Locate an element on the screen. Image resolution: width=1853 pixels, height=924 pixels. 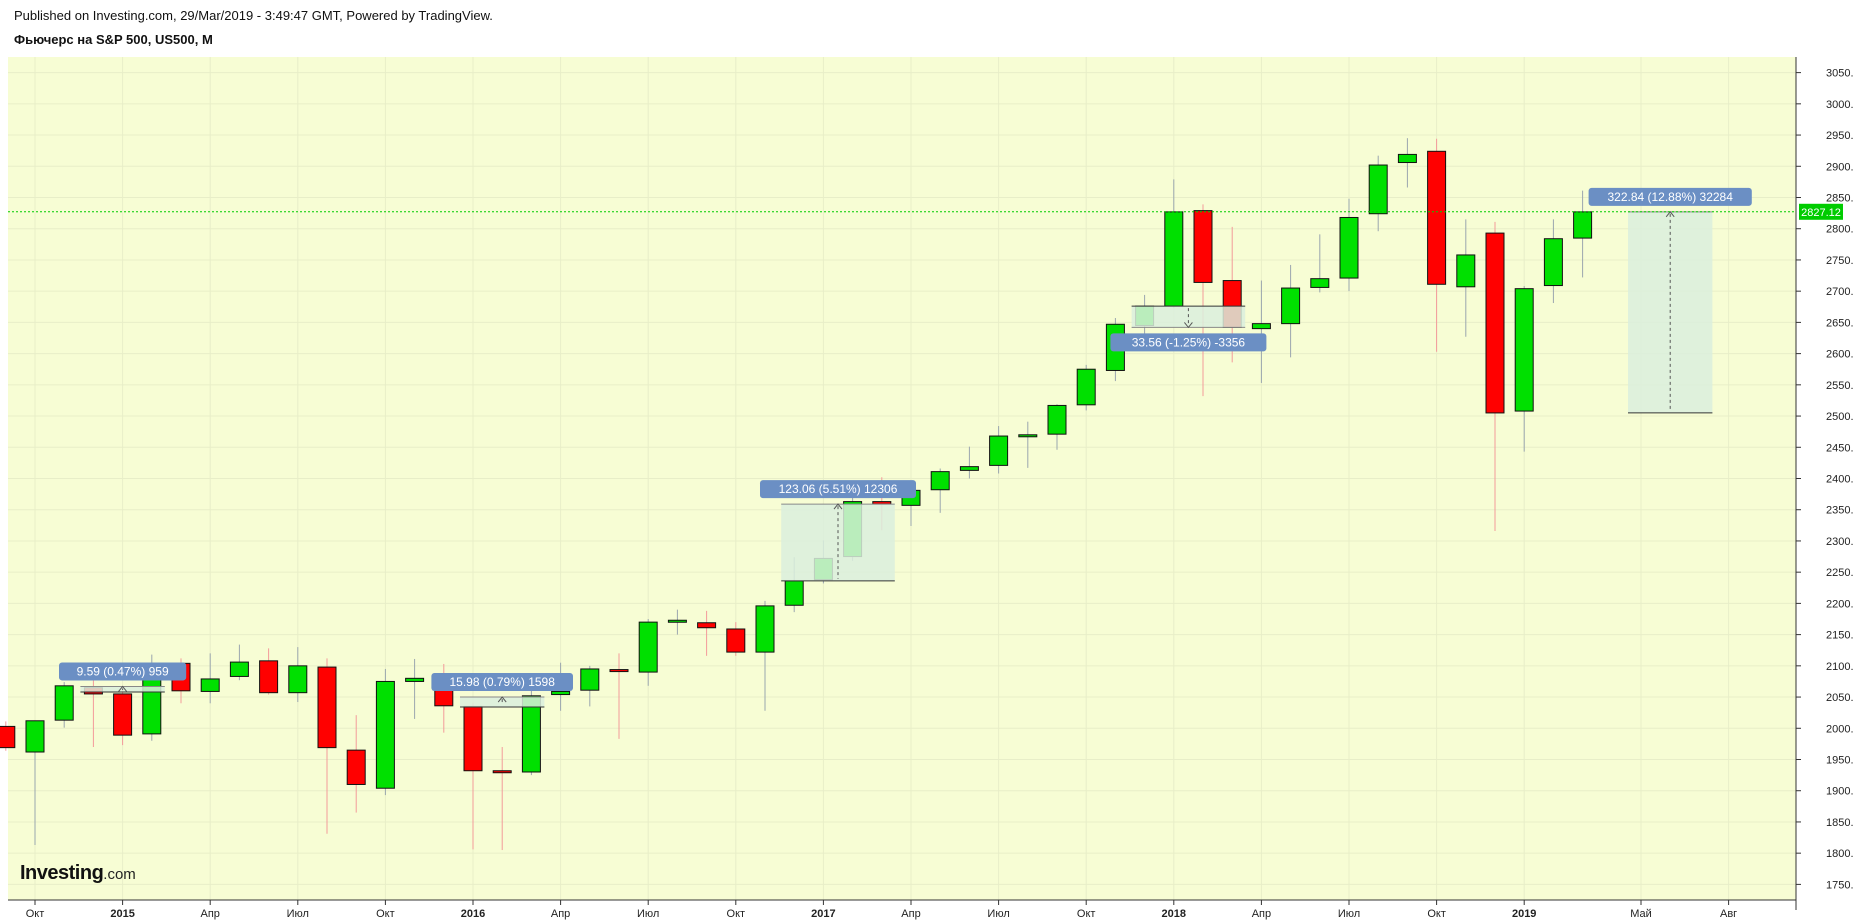
y-tick-label: 1800.00 is located at coordinates (1839, 854).